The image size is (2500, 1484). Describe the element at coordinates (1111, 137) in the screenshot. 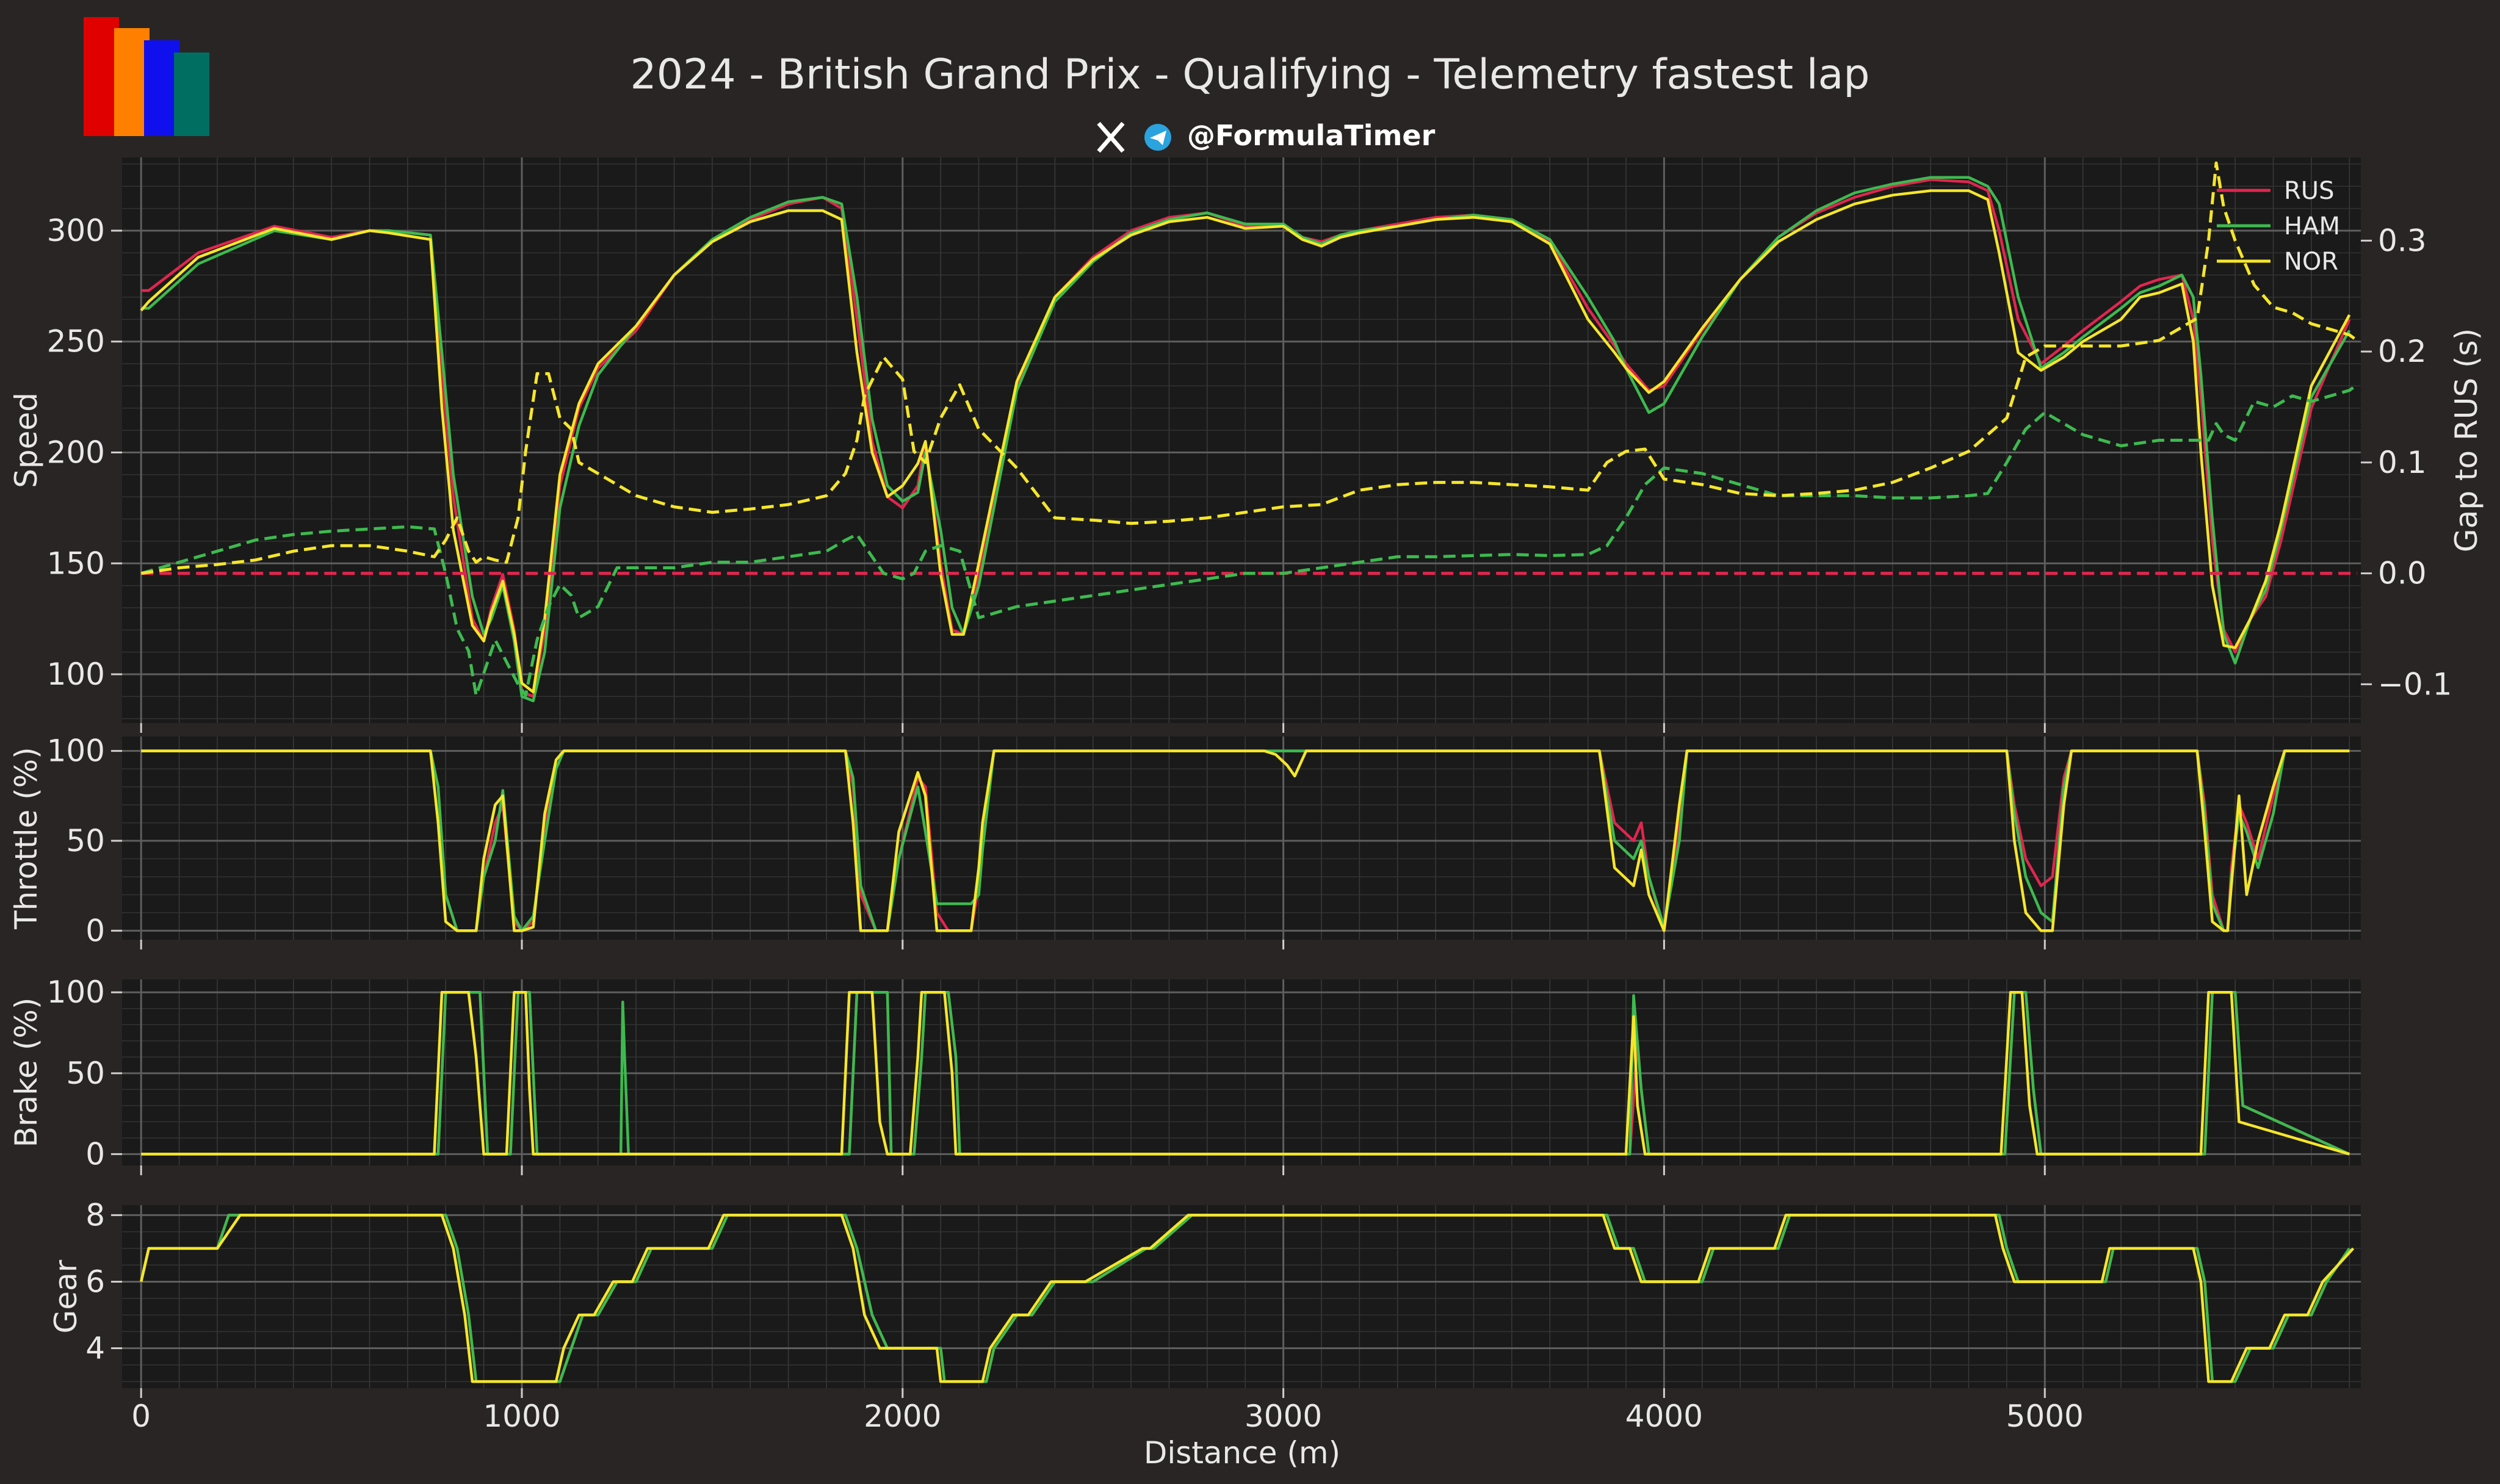

I see `x-logo-icon` at that location.